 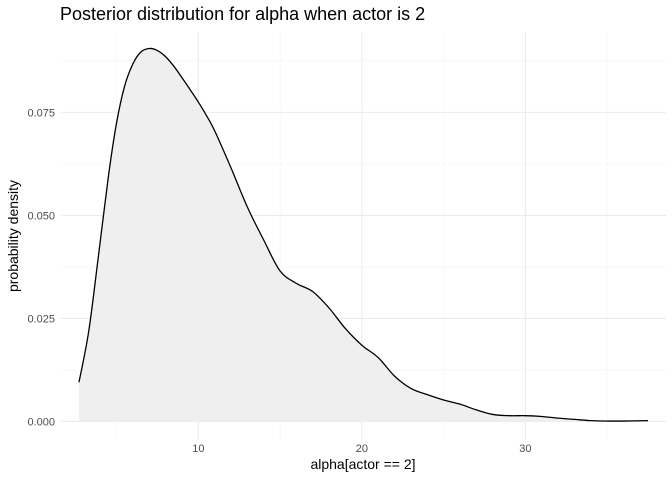 I want to click on x-tick-label: 10, so click(x=198, y=449).